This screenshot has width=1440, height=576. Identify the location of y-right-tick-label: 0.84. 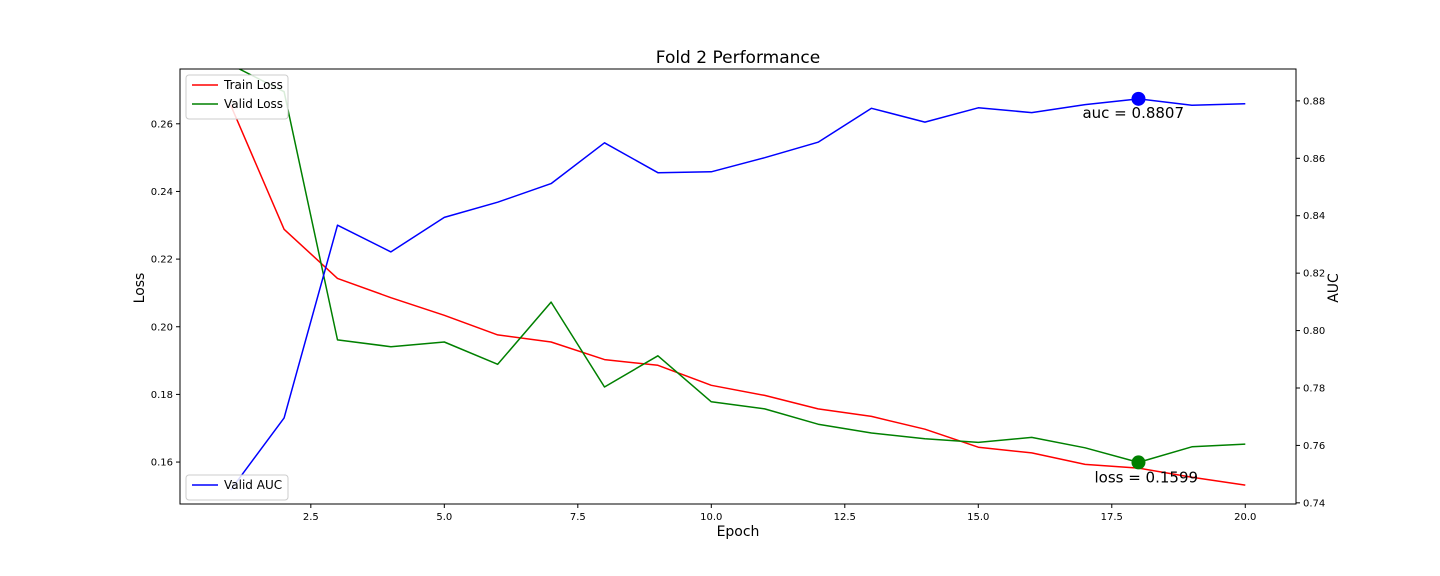
(1314, 216).